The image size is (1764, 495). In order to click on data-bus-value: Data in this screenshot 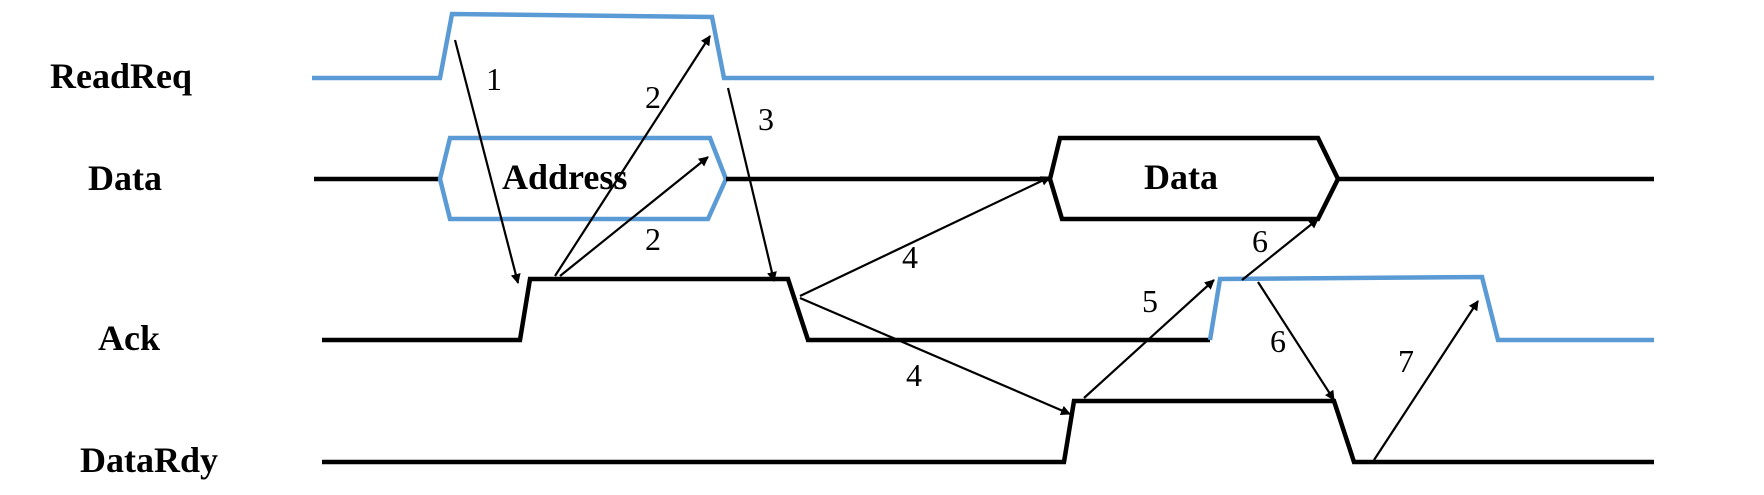, I will do `click(1181, 177)`.